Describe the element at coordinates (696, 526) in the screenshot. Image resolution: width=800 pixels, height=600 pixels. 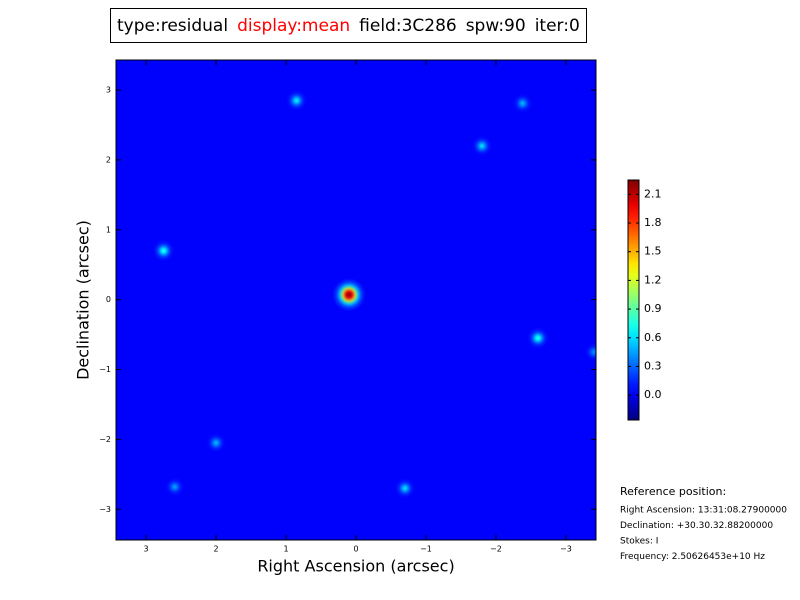
I see `info-line: Declination: +30.30.32.88200000` at that location.